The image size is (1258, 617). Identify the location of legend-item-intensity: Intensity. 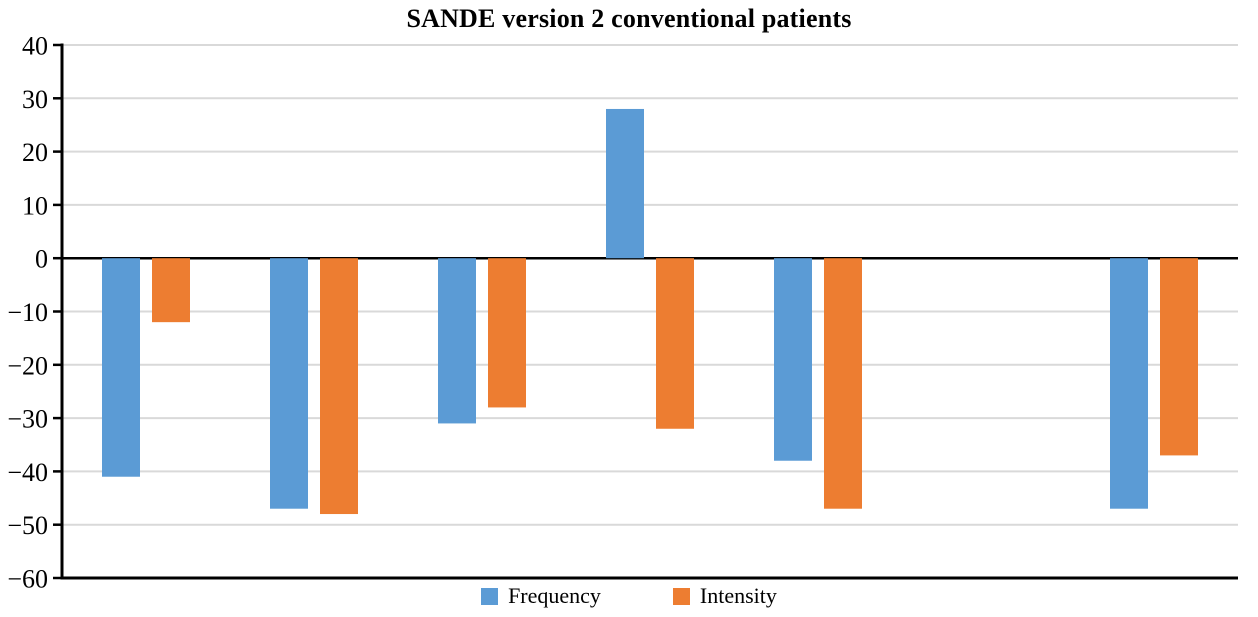
(724, 596).